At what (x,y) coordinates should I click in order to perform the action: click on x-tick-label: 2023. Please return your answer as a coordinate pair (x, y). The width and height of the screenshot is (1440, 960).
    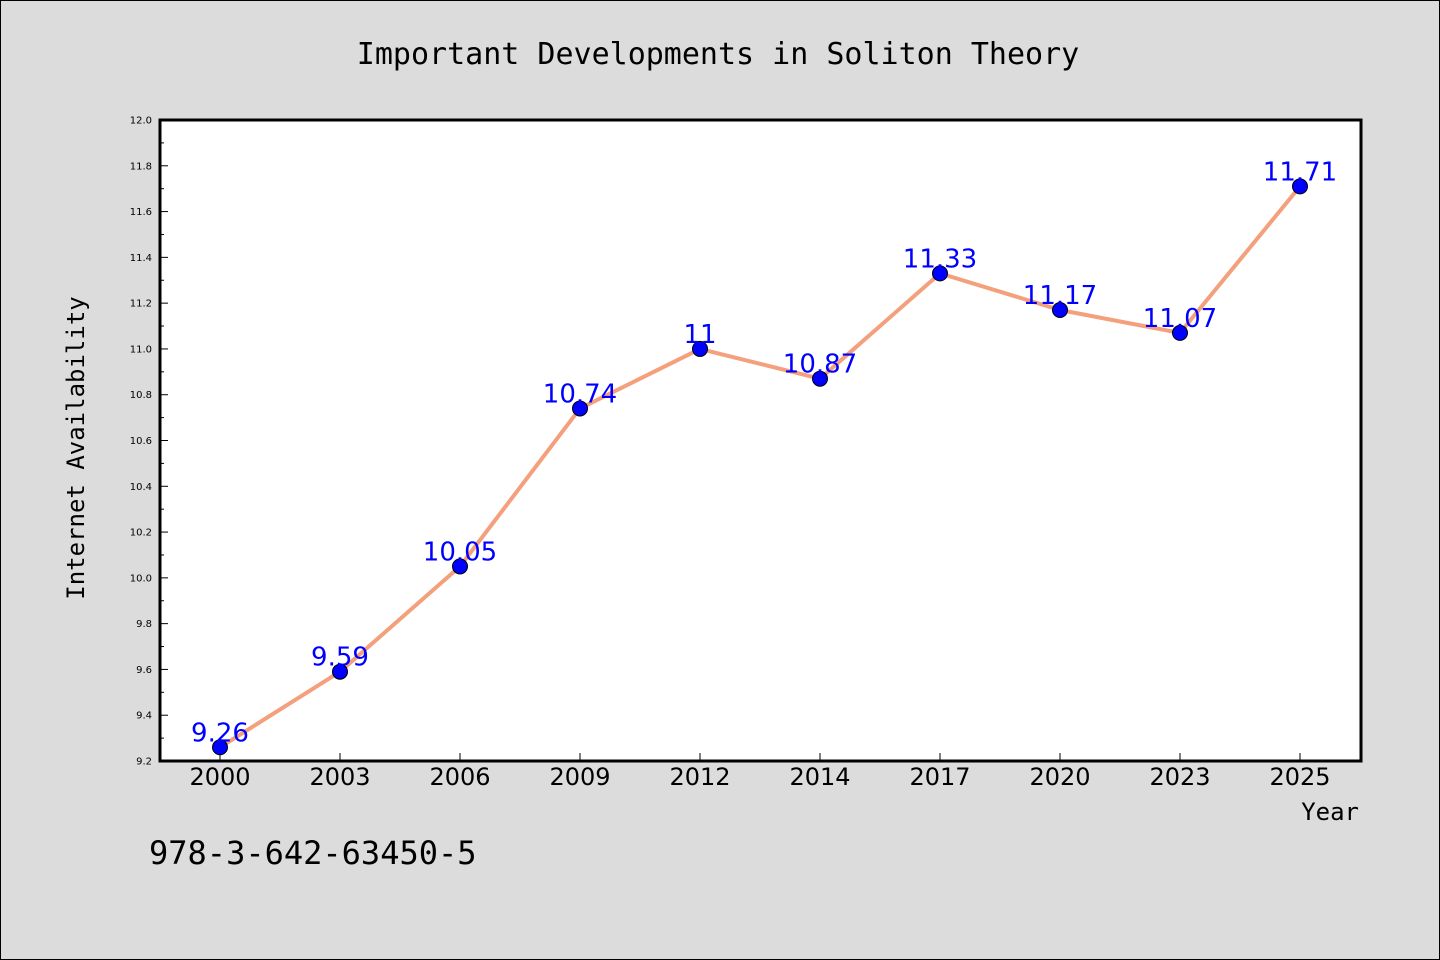
    Looking at the image, I should click on (1179, 777).